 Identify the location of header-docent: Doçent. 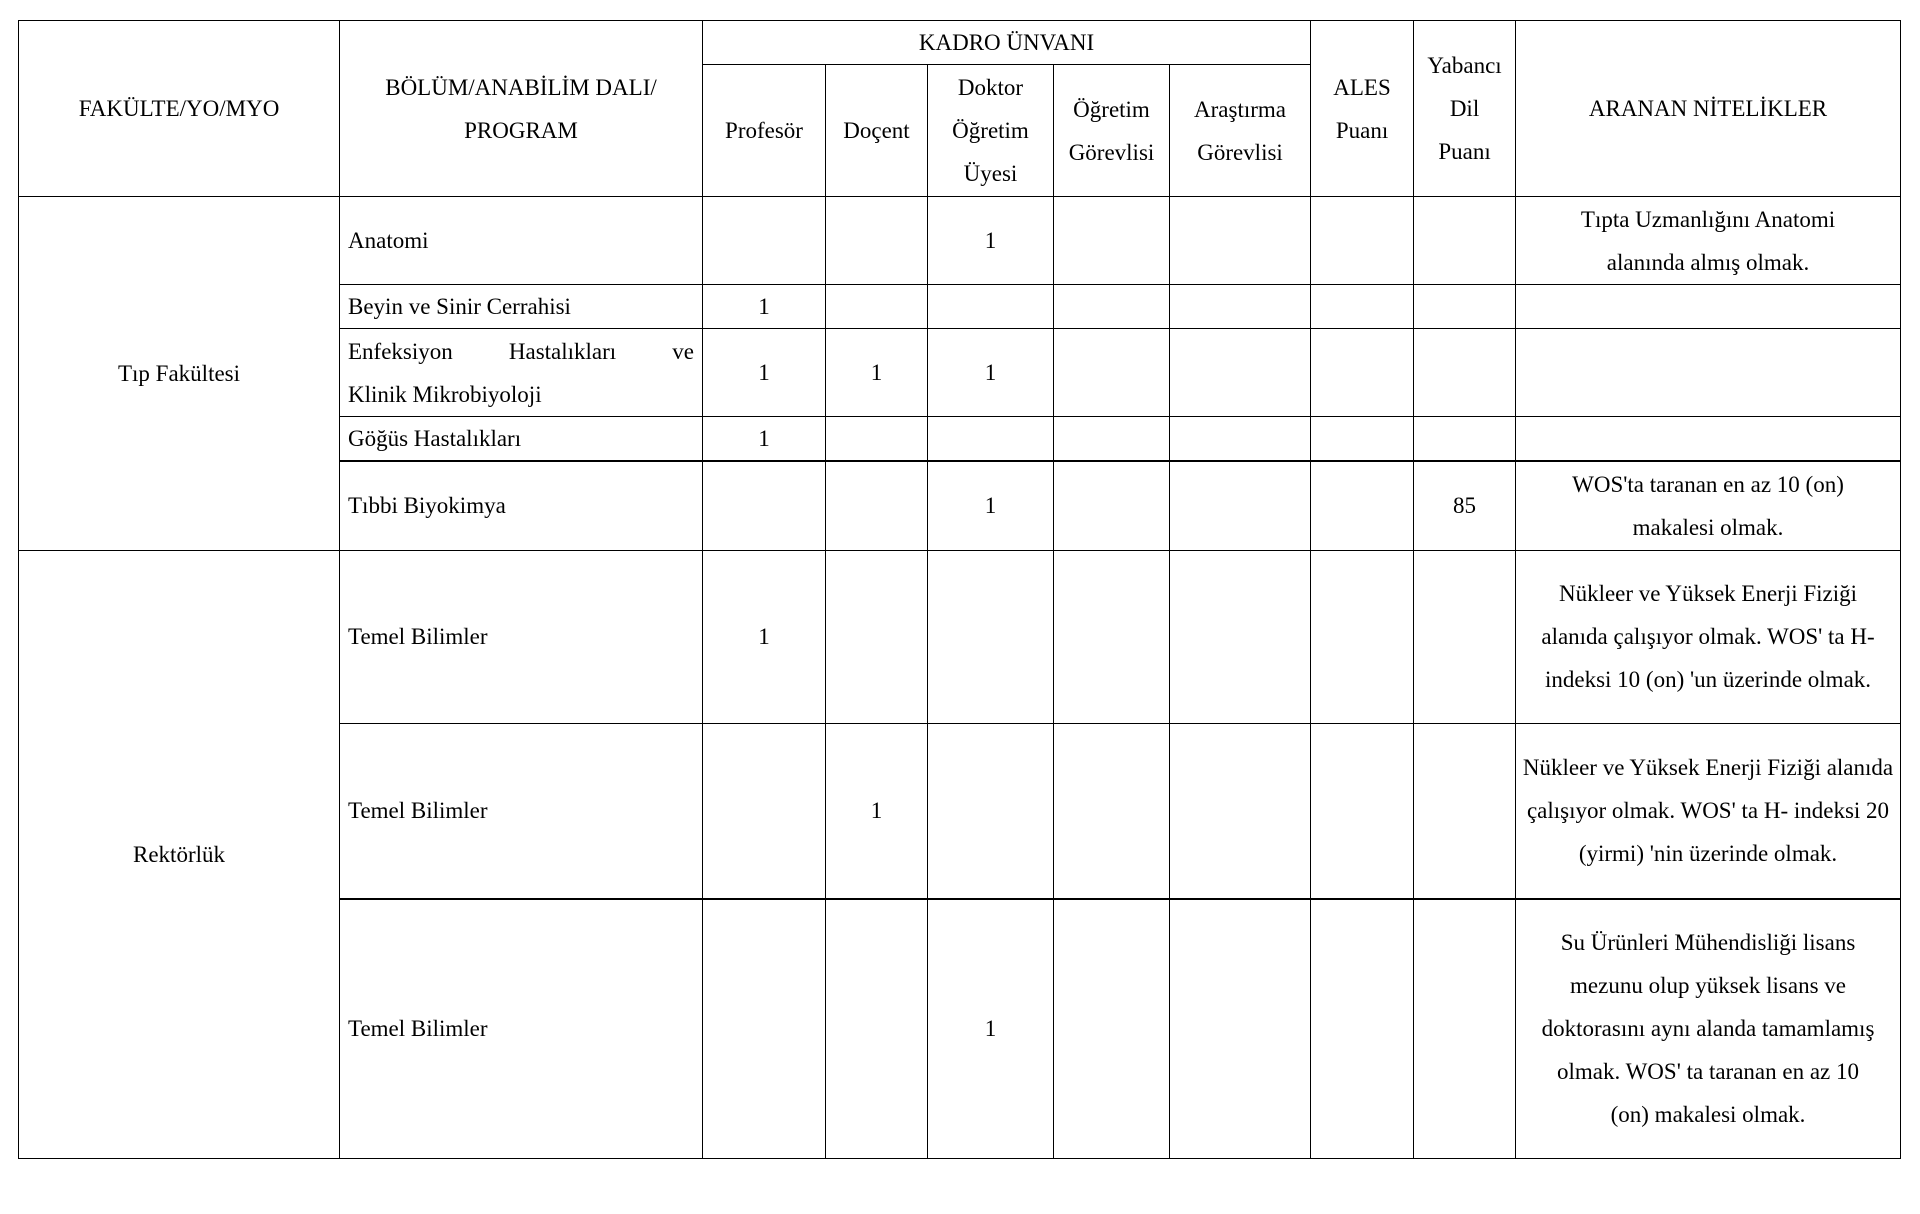
(876, 130).